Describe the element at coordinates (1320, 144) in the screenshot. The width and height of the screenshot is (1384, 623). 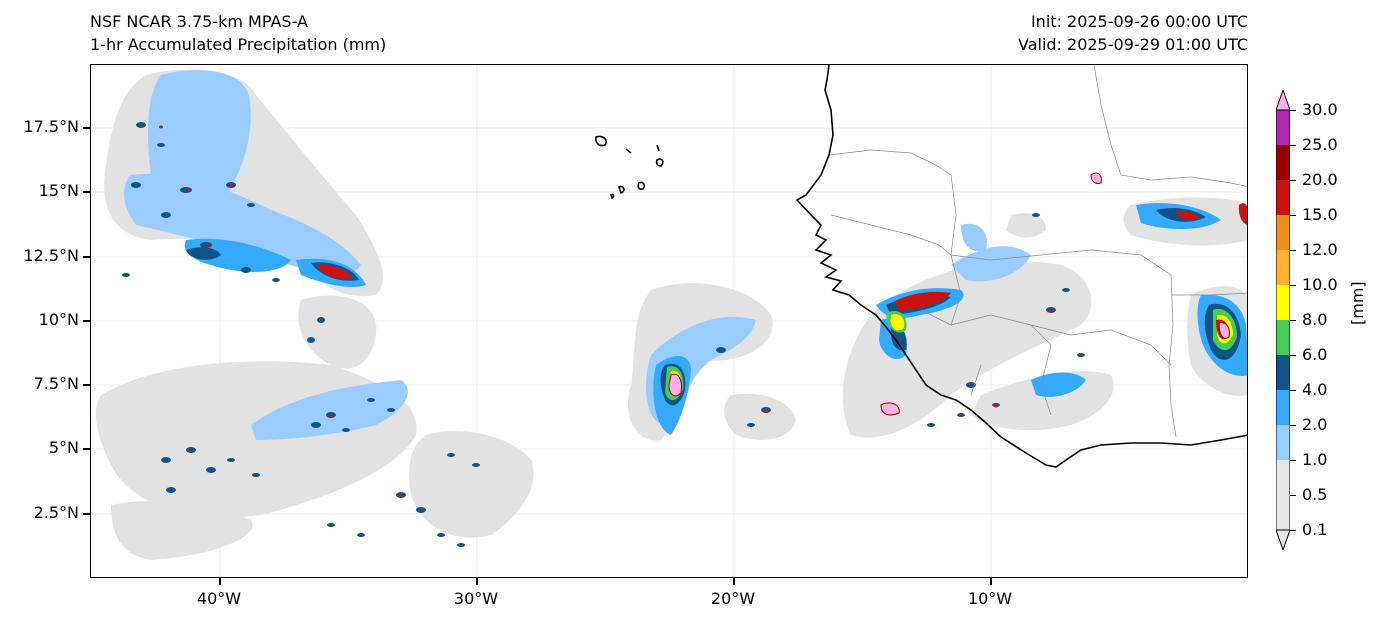
I see `colorbar-level-label: 25.0` at that location.